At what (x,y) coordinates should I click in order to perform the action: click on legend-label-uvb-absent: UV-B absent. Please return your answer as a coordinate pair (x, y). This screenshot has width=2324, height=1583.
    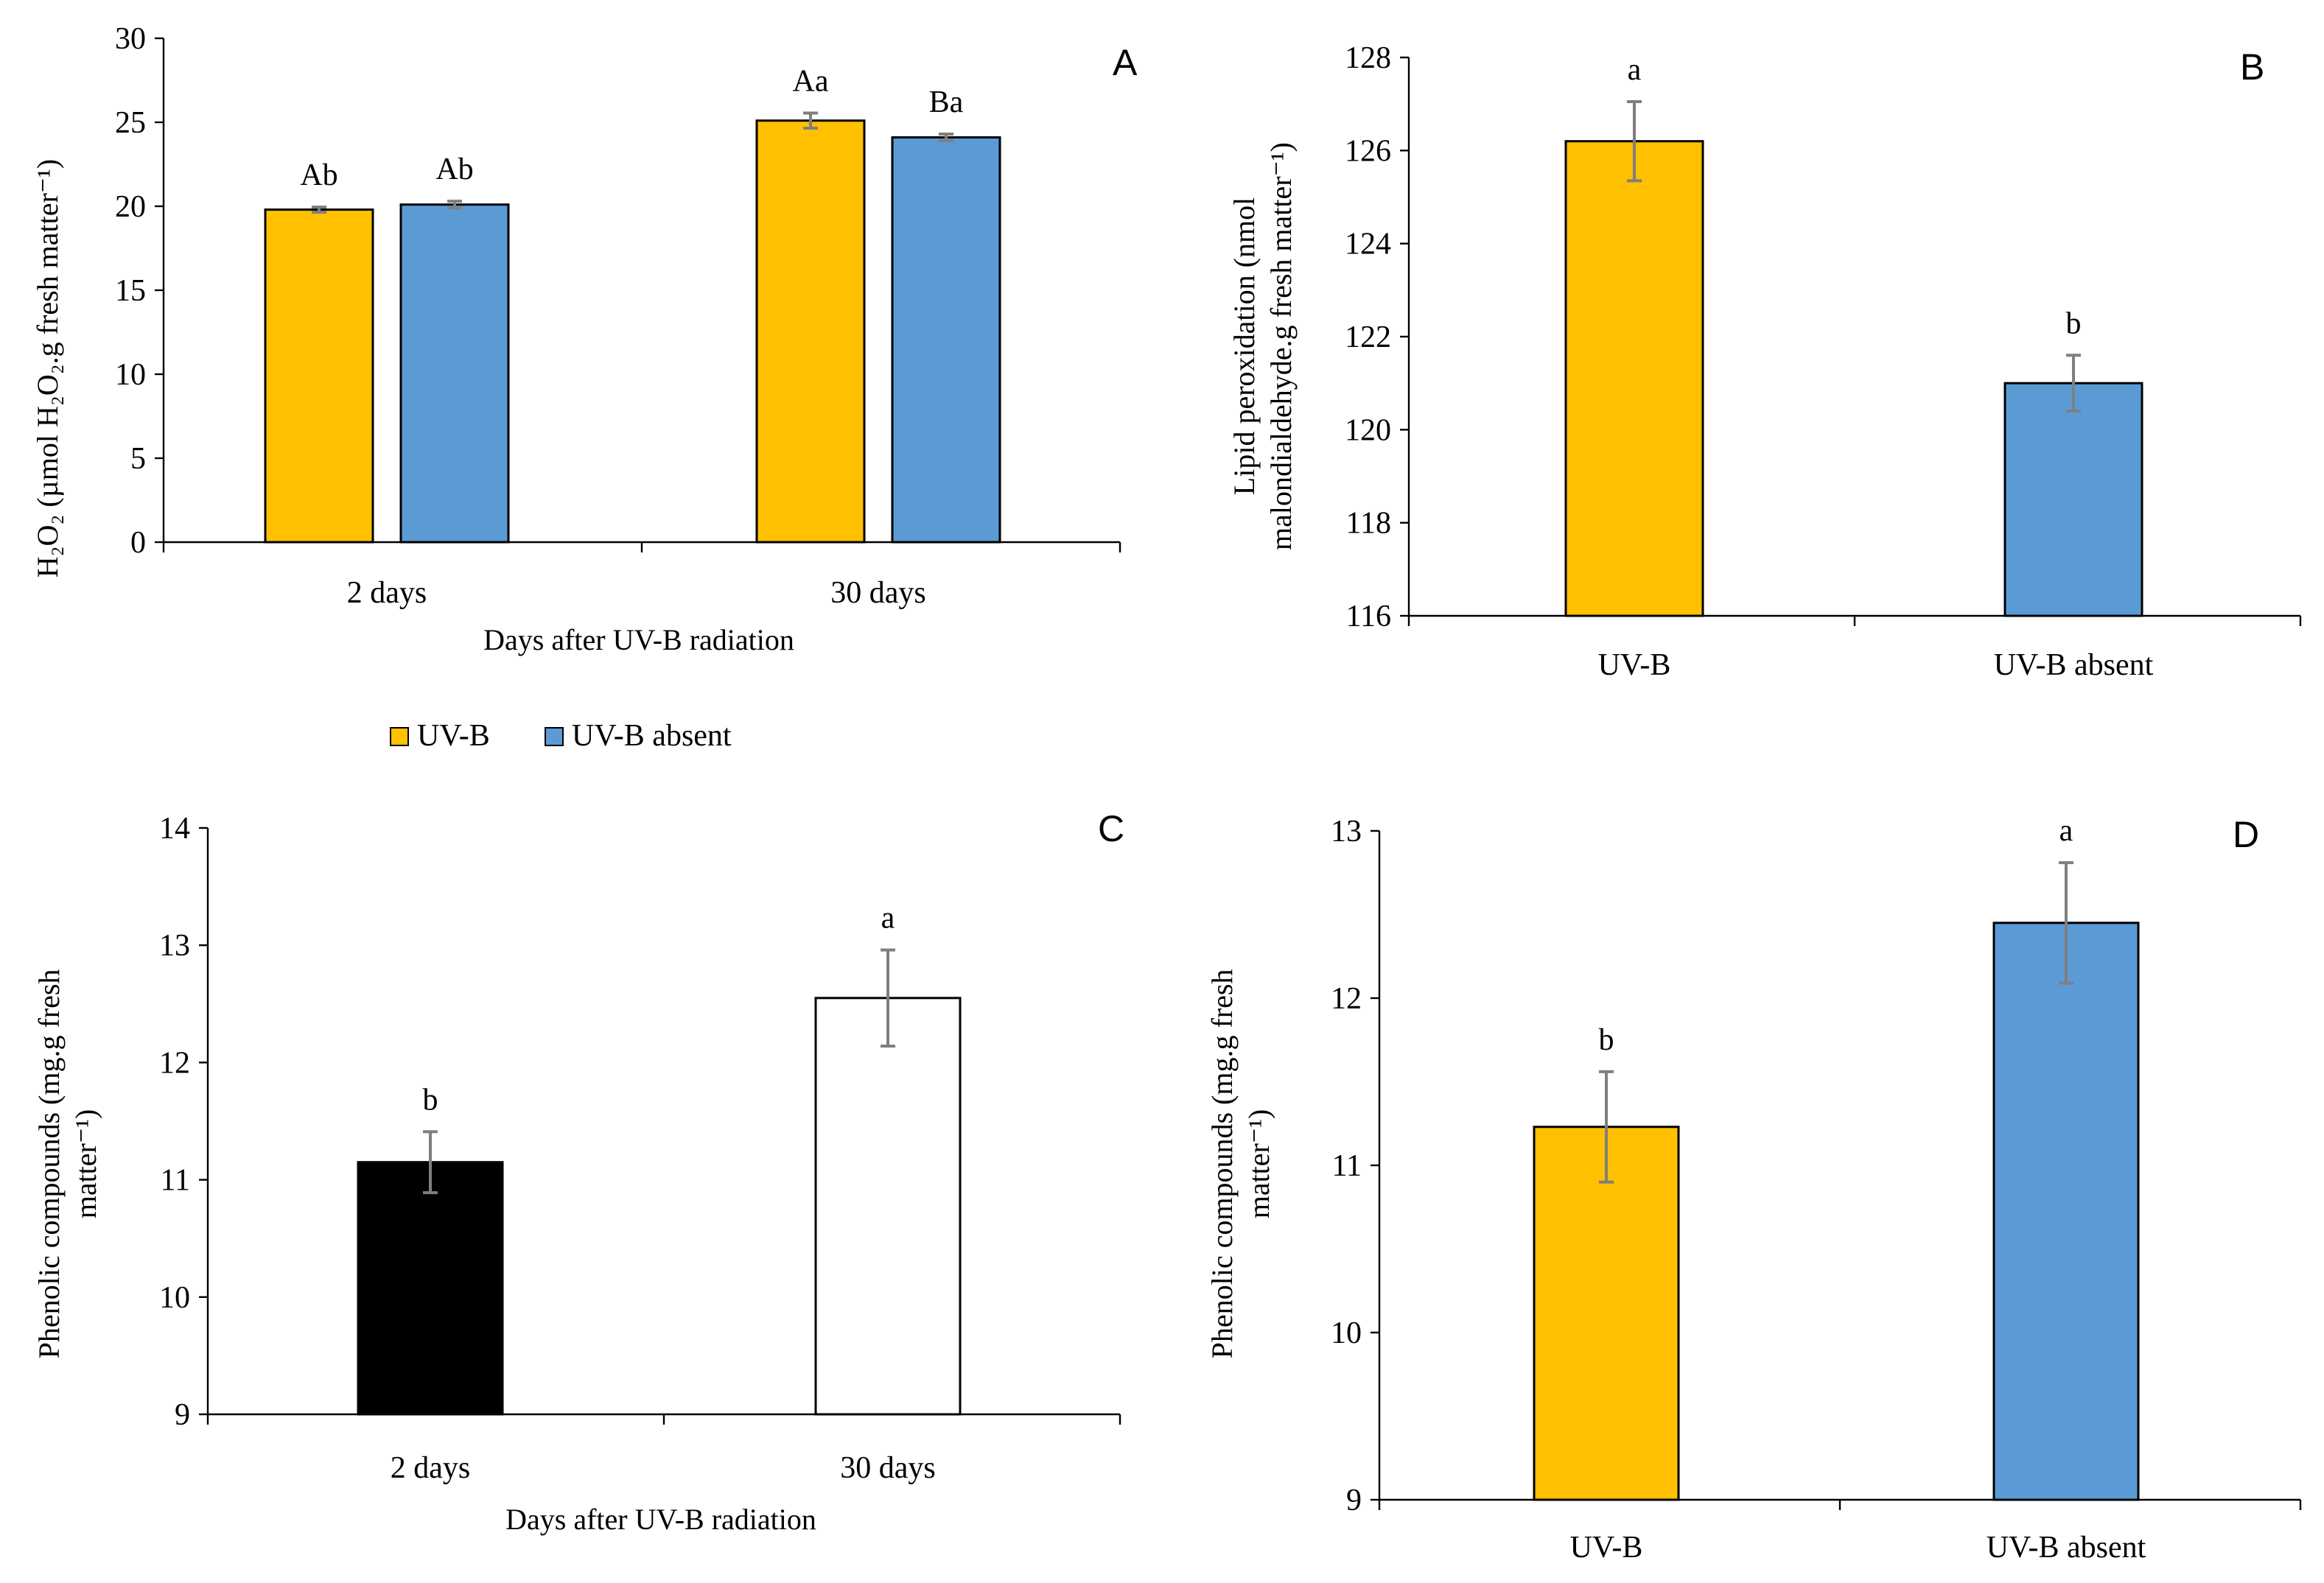
    Looking at the image, I should click on (652, 736).